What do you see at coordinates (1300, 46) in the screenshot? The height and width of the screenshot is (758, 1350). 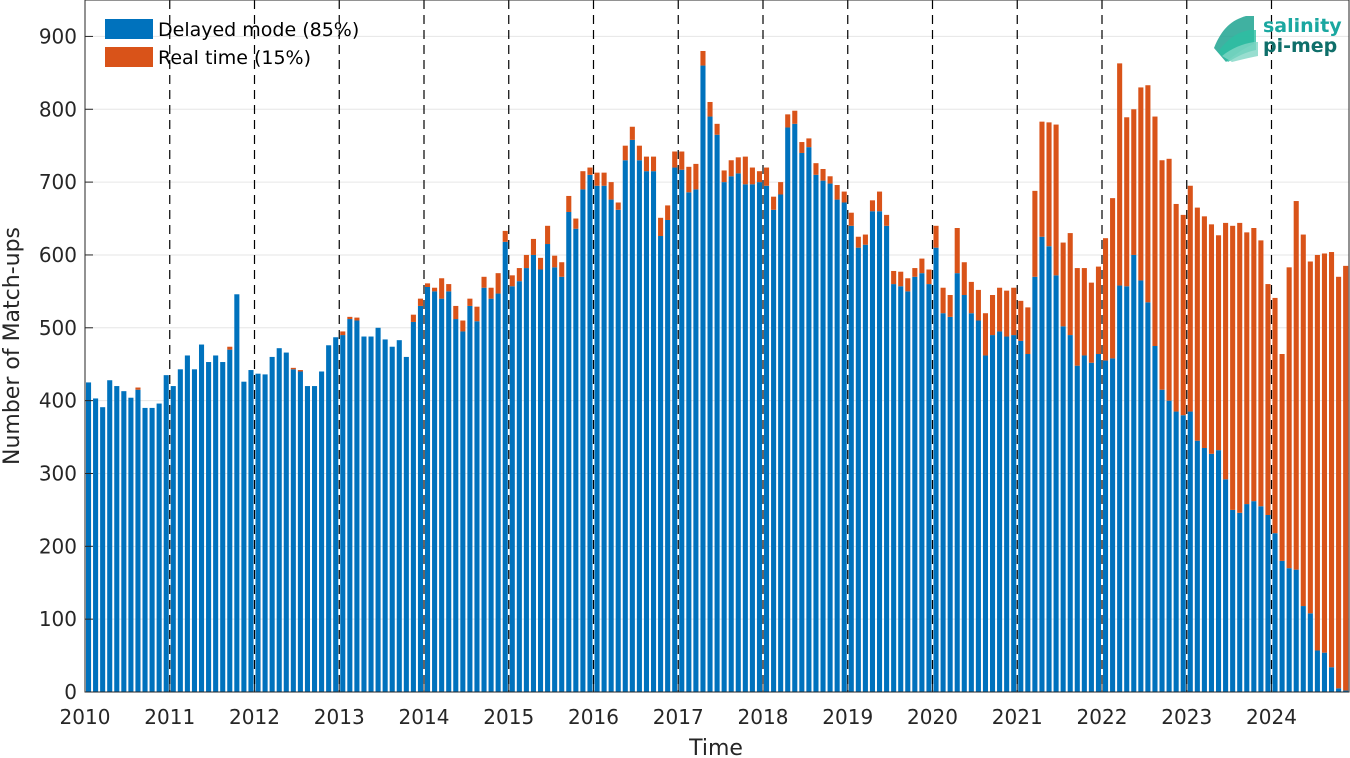 I see `logo-text-pimep: pi-mep` at bounding box center [1300, 46].